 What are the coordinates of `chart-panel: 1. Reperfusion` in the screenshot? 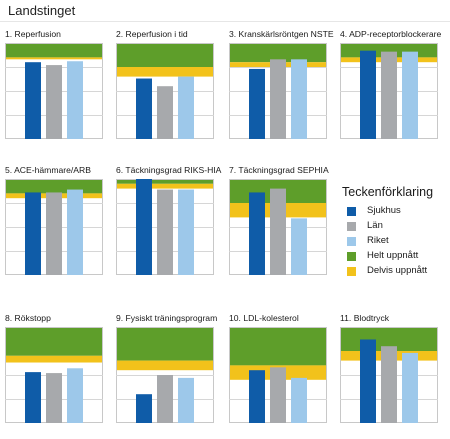 It's located at (58, 87).